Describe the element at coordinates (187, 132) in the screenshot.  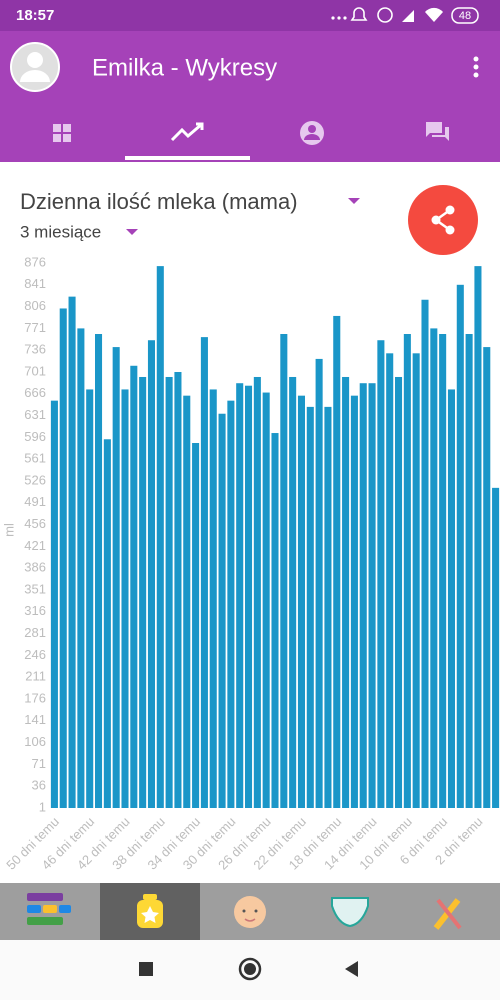
I see `tab-charts` at that location.